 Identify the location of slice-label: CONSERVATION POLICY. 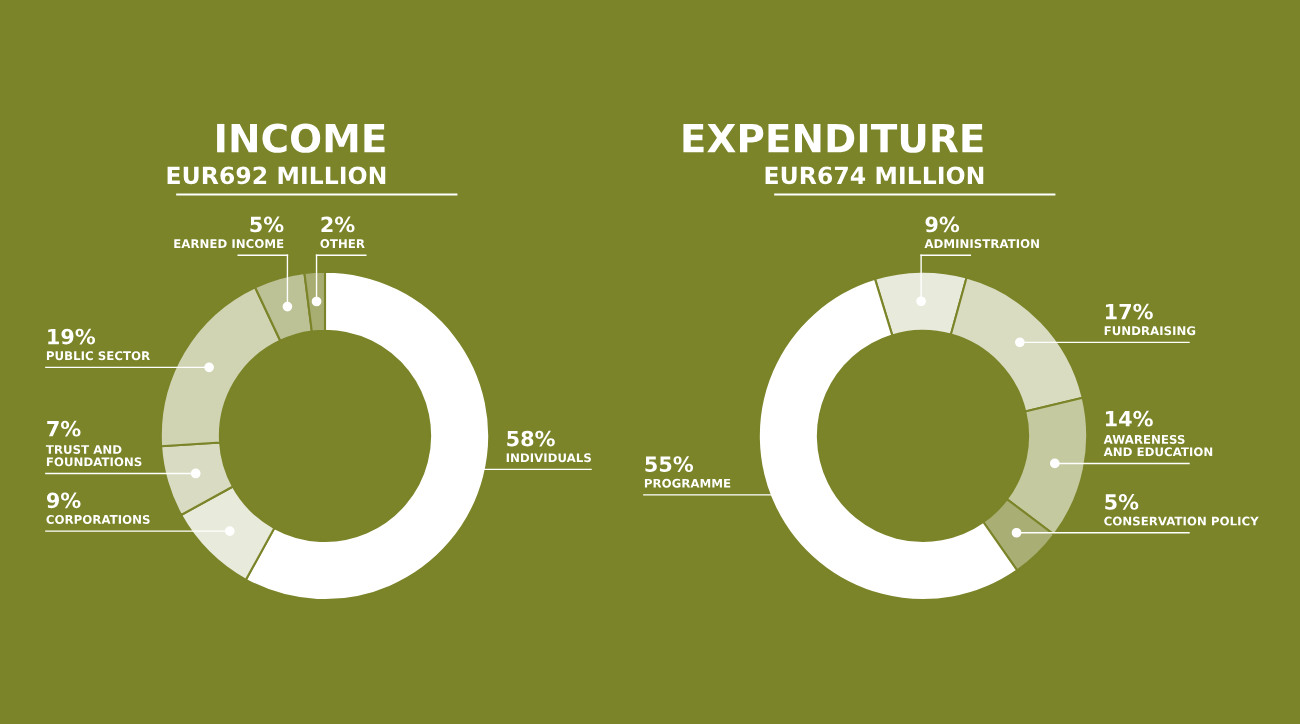
(1181, 521).